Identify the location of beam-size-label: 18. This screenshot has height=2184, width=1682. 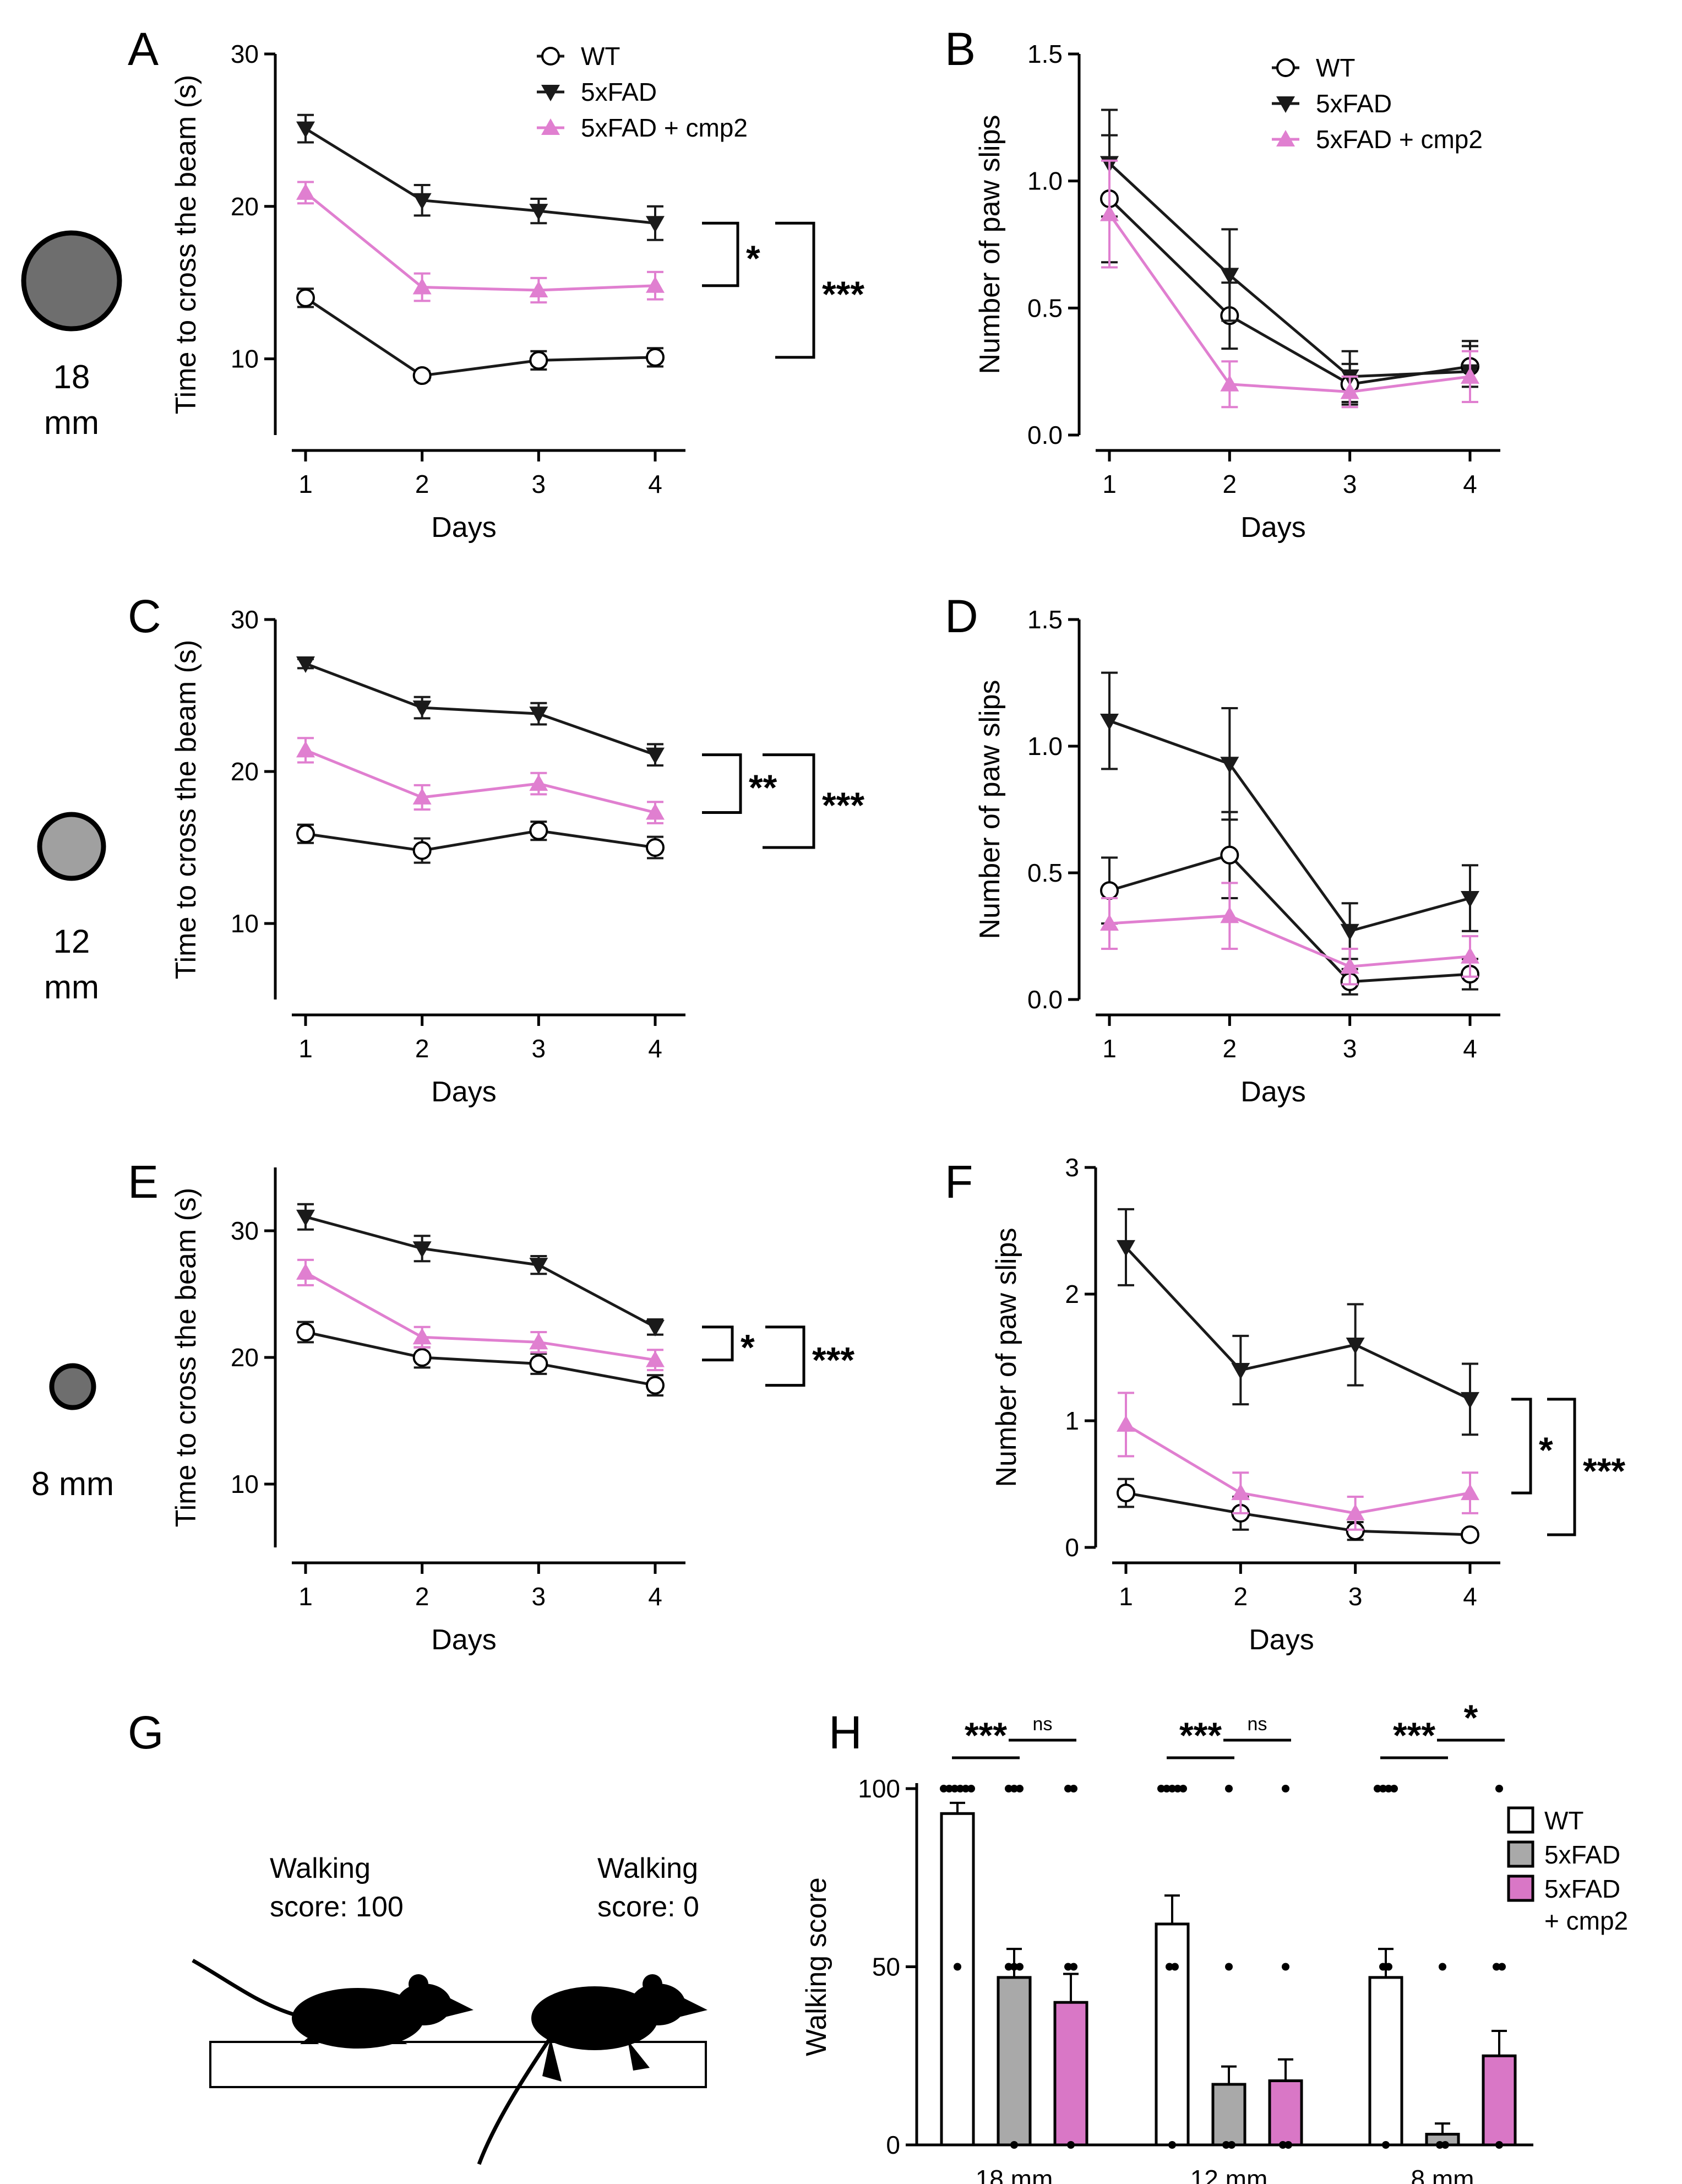
(71, 376).